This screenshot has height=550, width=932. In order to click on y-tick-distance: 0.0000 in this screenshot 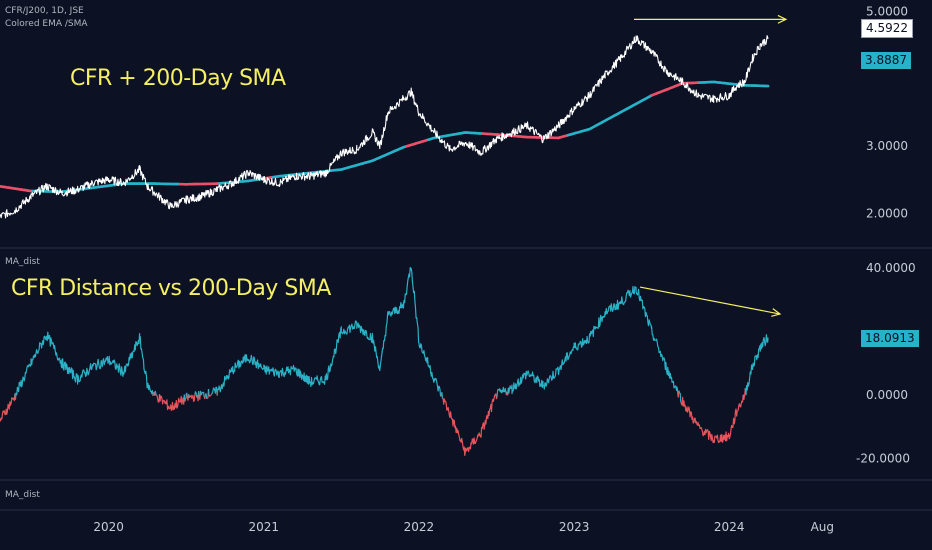, I will do `click(887, 395)`.